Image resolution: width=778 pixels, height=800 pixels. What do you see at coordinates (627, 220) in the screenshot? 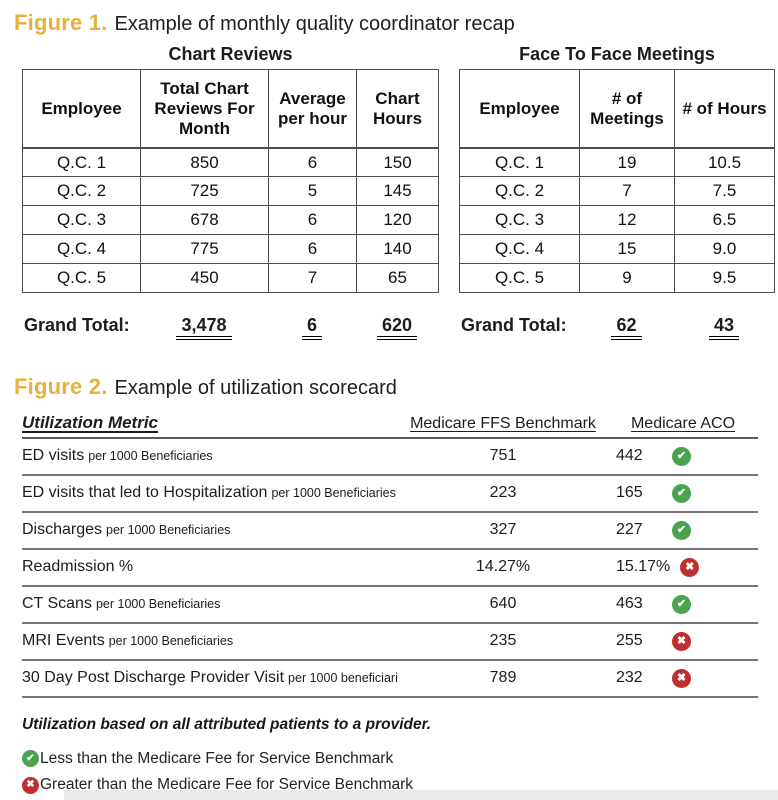
I see `cell-meetings: 12` at bounding box center [627, 220].